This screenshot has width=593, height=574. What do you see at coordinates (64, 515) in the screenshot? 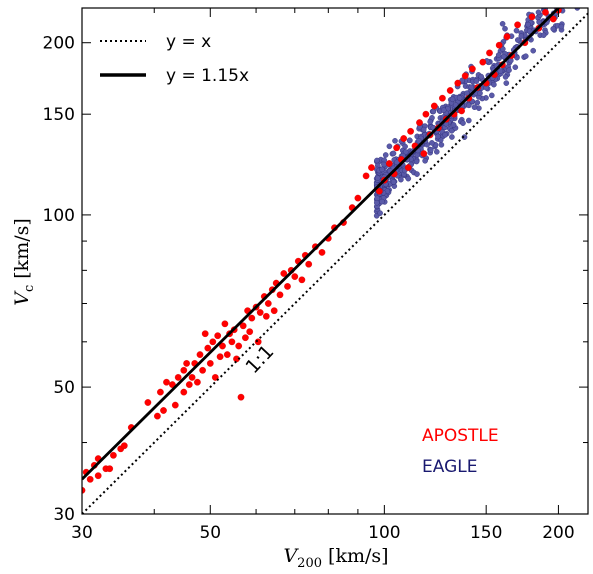
I see `y-tick-label: 30` at bounding box center [64, 515].